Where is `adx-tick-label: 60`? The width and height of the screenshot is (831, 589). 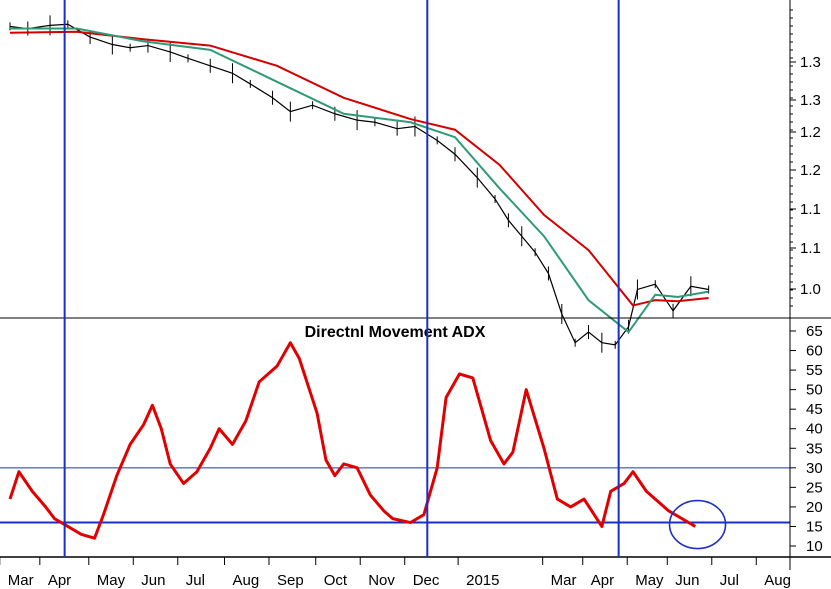 adx-tick-label: 60 is located at coordinates (814, 351).